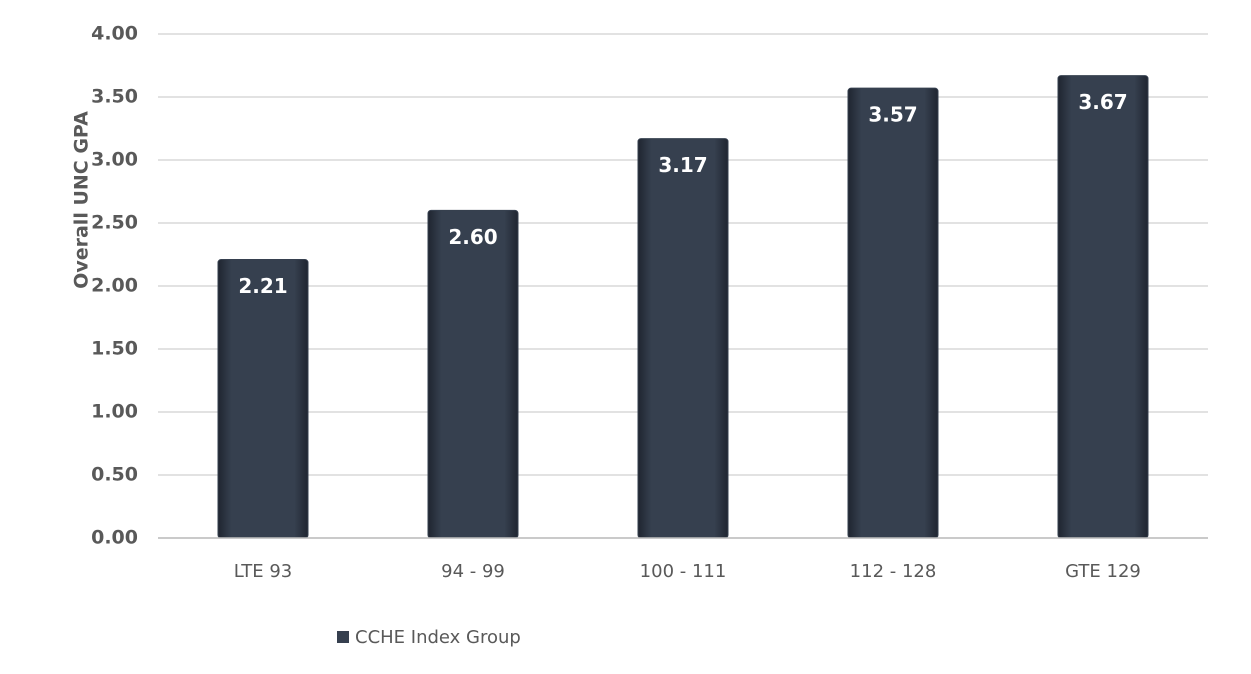 This screenshot has width=1251, height=674. What do you see at coordinates (438, 637) in the screenshot?
I see `legend-label: CCHE Index Group` at bounding box center [438, 637].